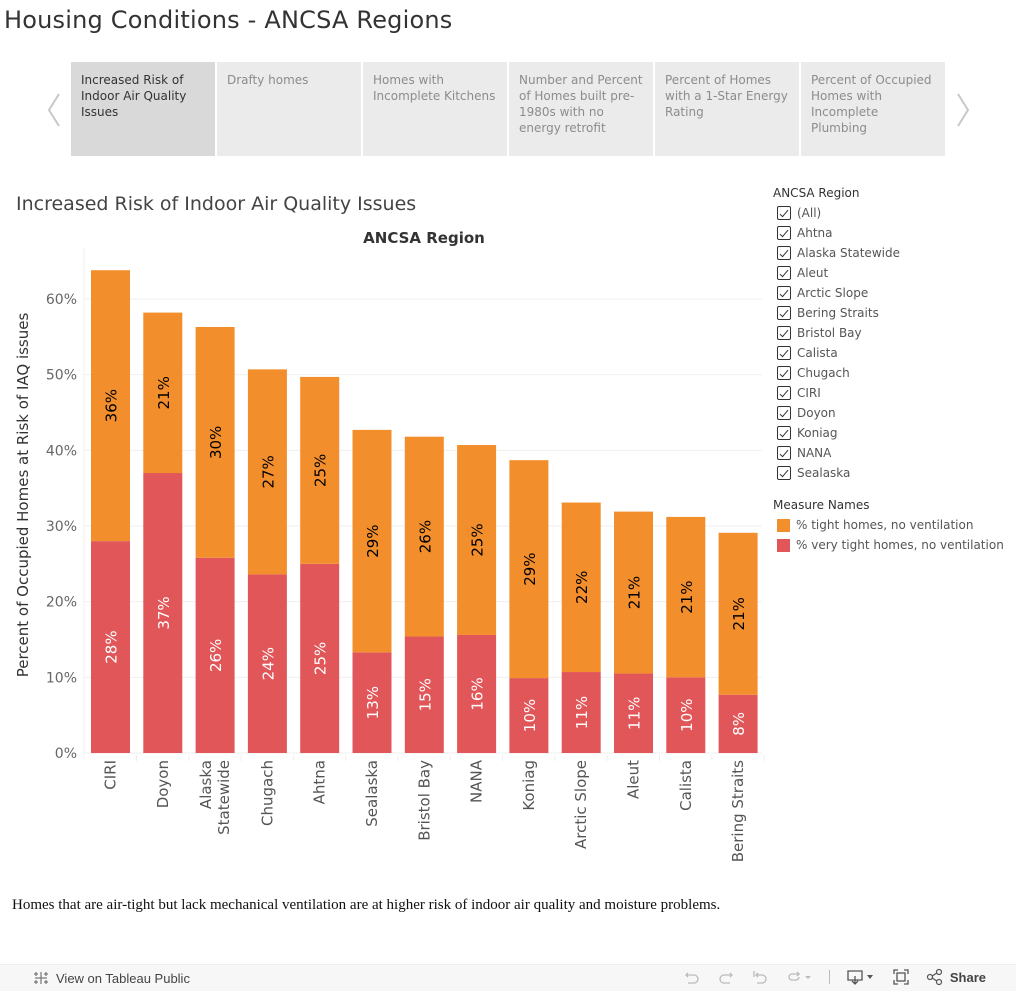 The width and height of the screenshot is (1016, 991). I want to click on story-tab-incomplete-kitchens: Homes with Incomplete Kitchens, so click(435, 109).